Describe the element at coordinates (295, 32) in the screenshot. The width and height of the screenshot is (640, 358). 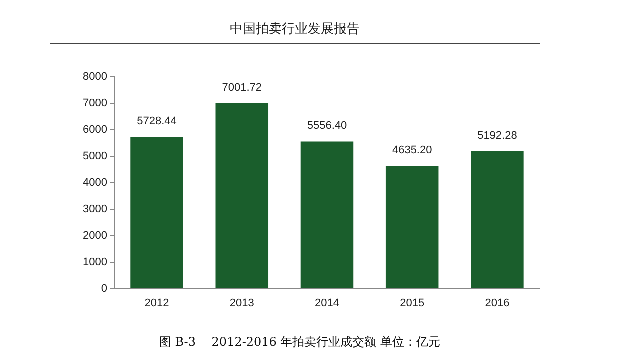
I see `text: 中国拍卖行业发展报告` at that location.